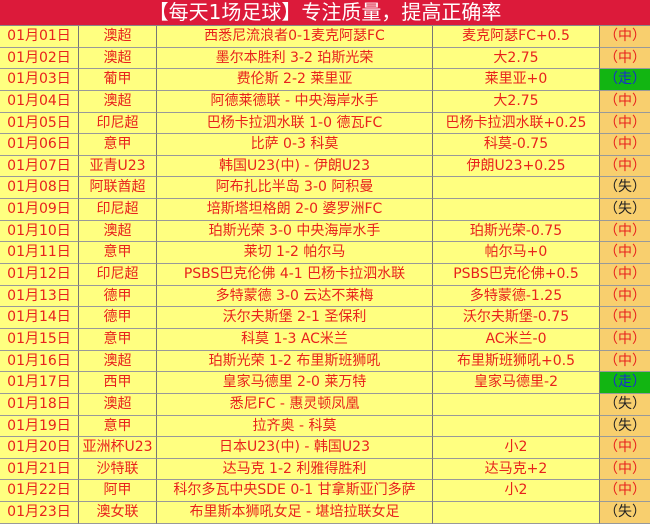  Describe the element at coordinates (118, 80) in the screenshot. I see `league-cell: 葡甲` at that location.